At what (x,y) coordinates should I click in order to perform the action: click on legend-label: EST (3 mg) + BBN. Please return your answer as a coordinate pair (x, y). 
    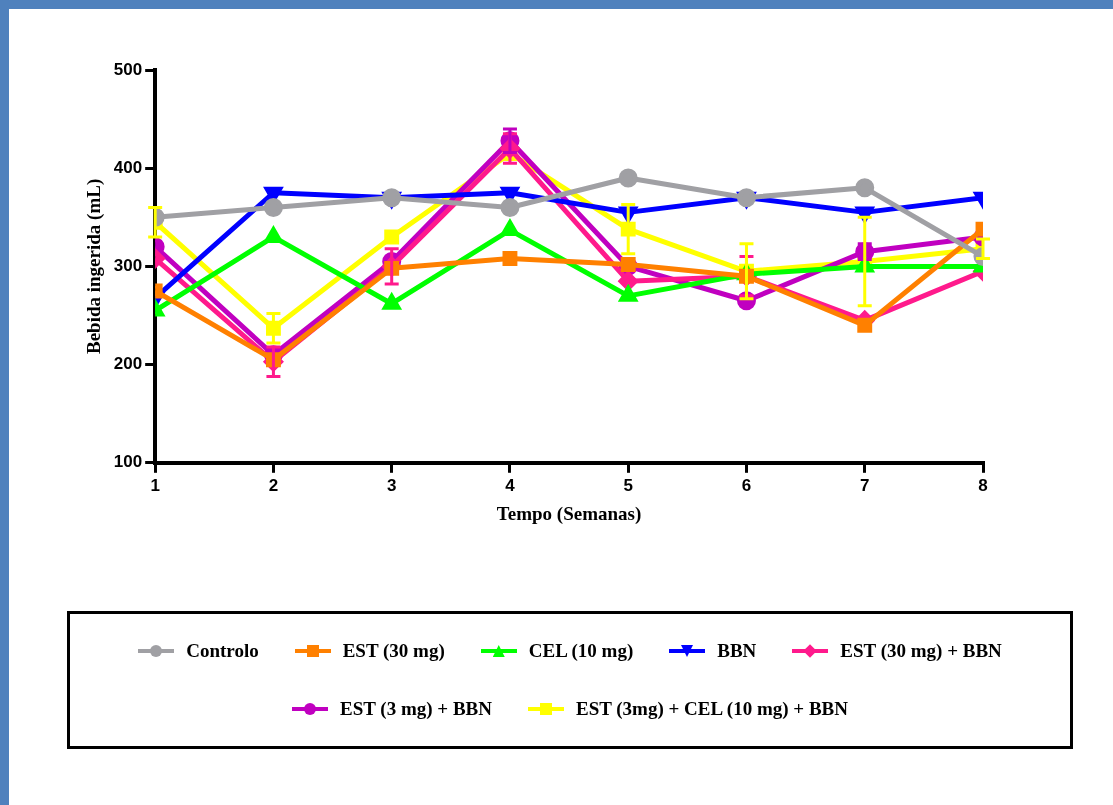
    Looking at the image, I should click on (416, 709).